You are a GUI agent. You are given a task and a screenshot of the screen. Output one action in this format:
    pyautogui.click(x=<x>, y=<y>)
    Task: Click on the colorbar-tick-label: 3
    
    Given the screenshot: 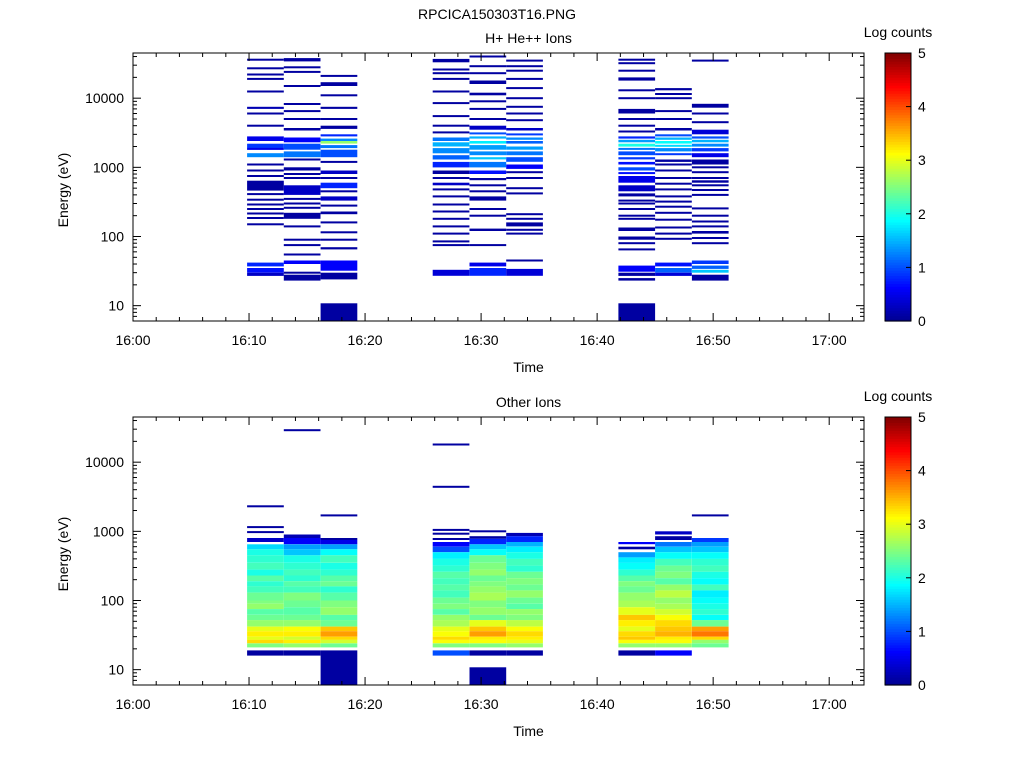 What is the action you would take?
    pyautogui.click(x=922, y=524)
    